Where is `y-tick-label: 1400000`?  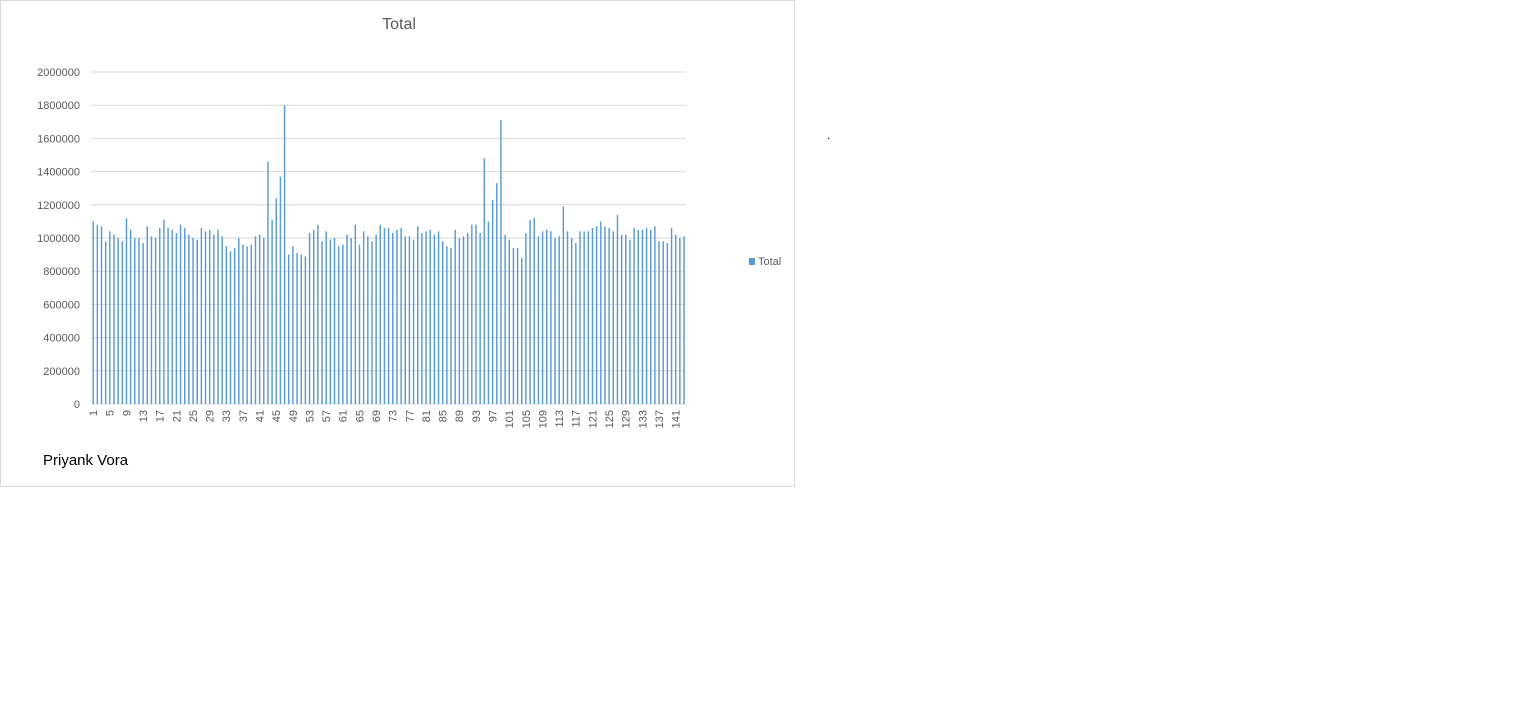 y-tick-label: 1400000 is located at coordinates (58, 173).